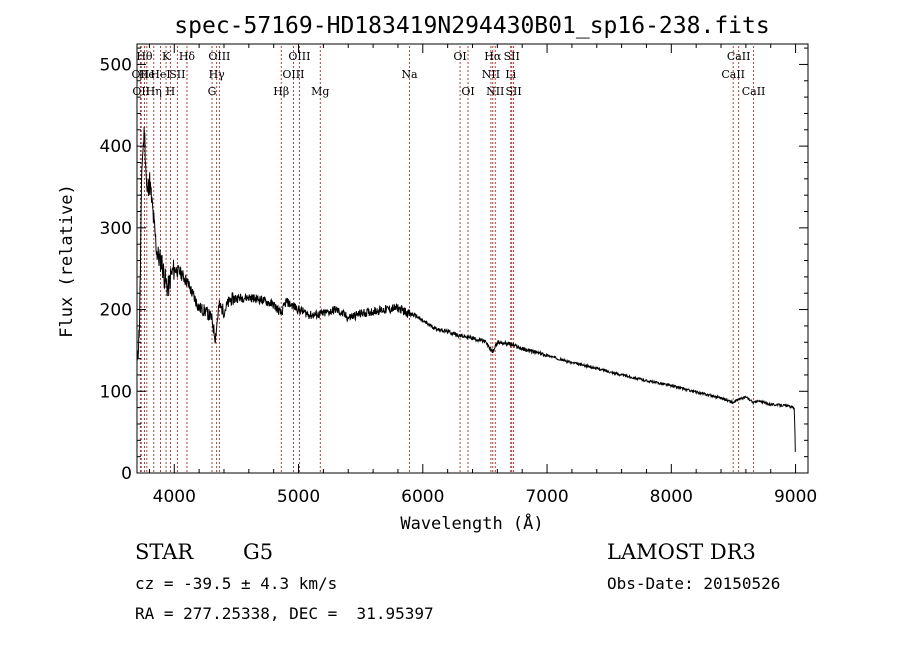  What do you see at coordinates (510, 74) in the screenshot?
I see `line-label: Li` at bounding box center [510, 74].